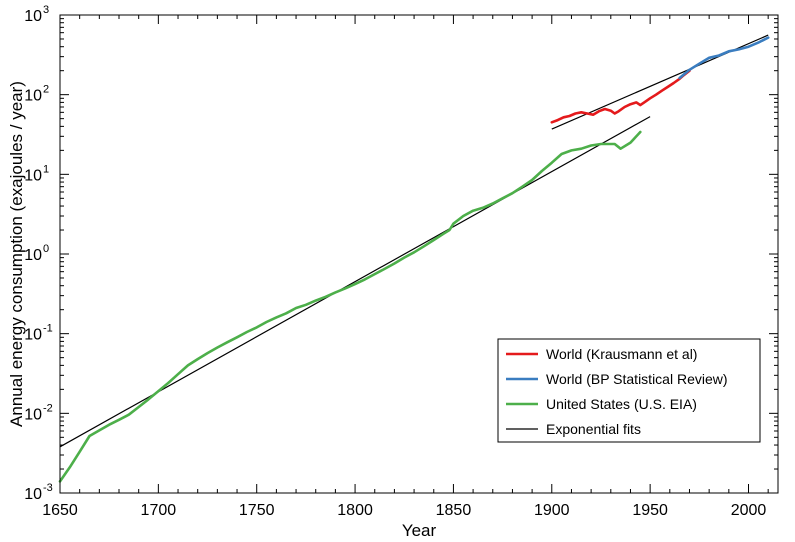 The height and width of the screenshot is (542, 795). Describe the element at coordinates (46, 90) in the screenshot. I see `y-tick-exponent: 2` at that location.